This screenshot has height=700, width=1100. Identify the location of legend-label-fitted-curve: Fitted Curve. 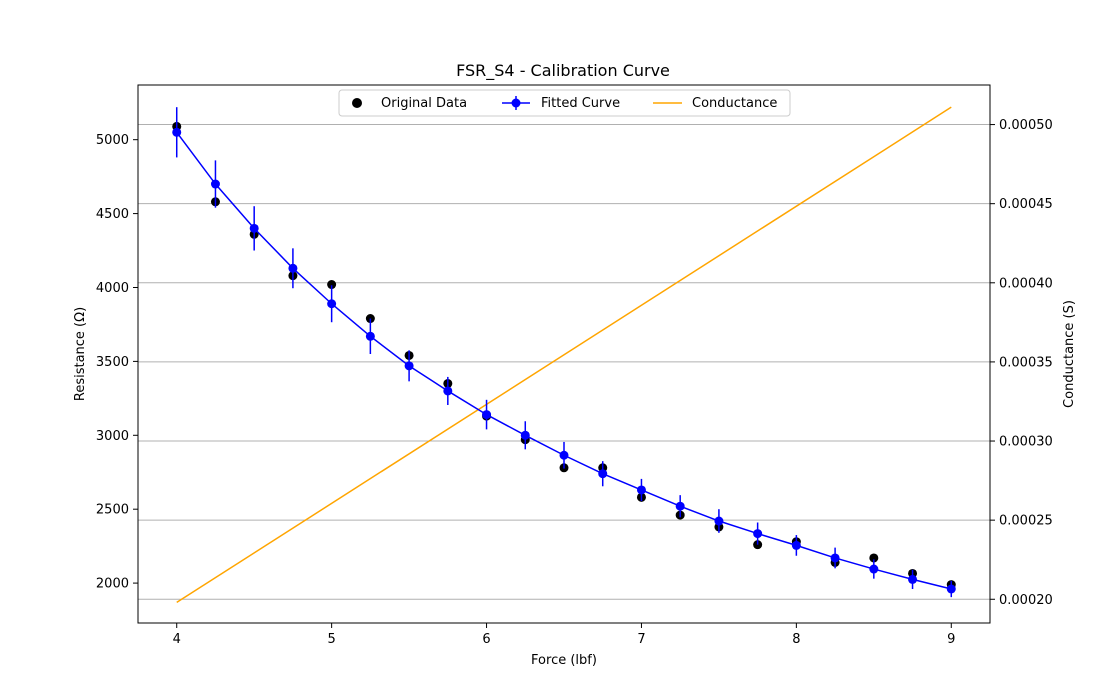
(580, 103).